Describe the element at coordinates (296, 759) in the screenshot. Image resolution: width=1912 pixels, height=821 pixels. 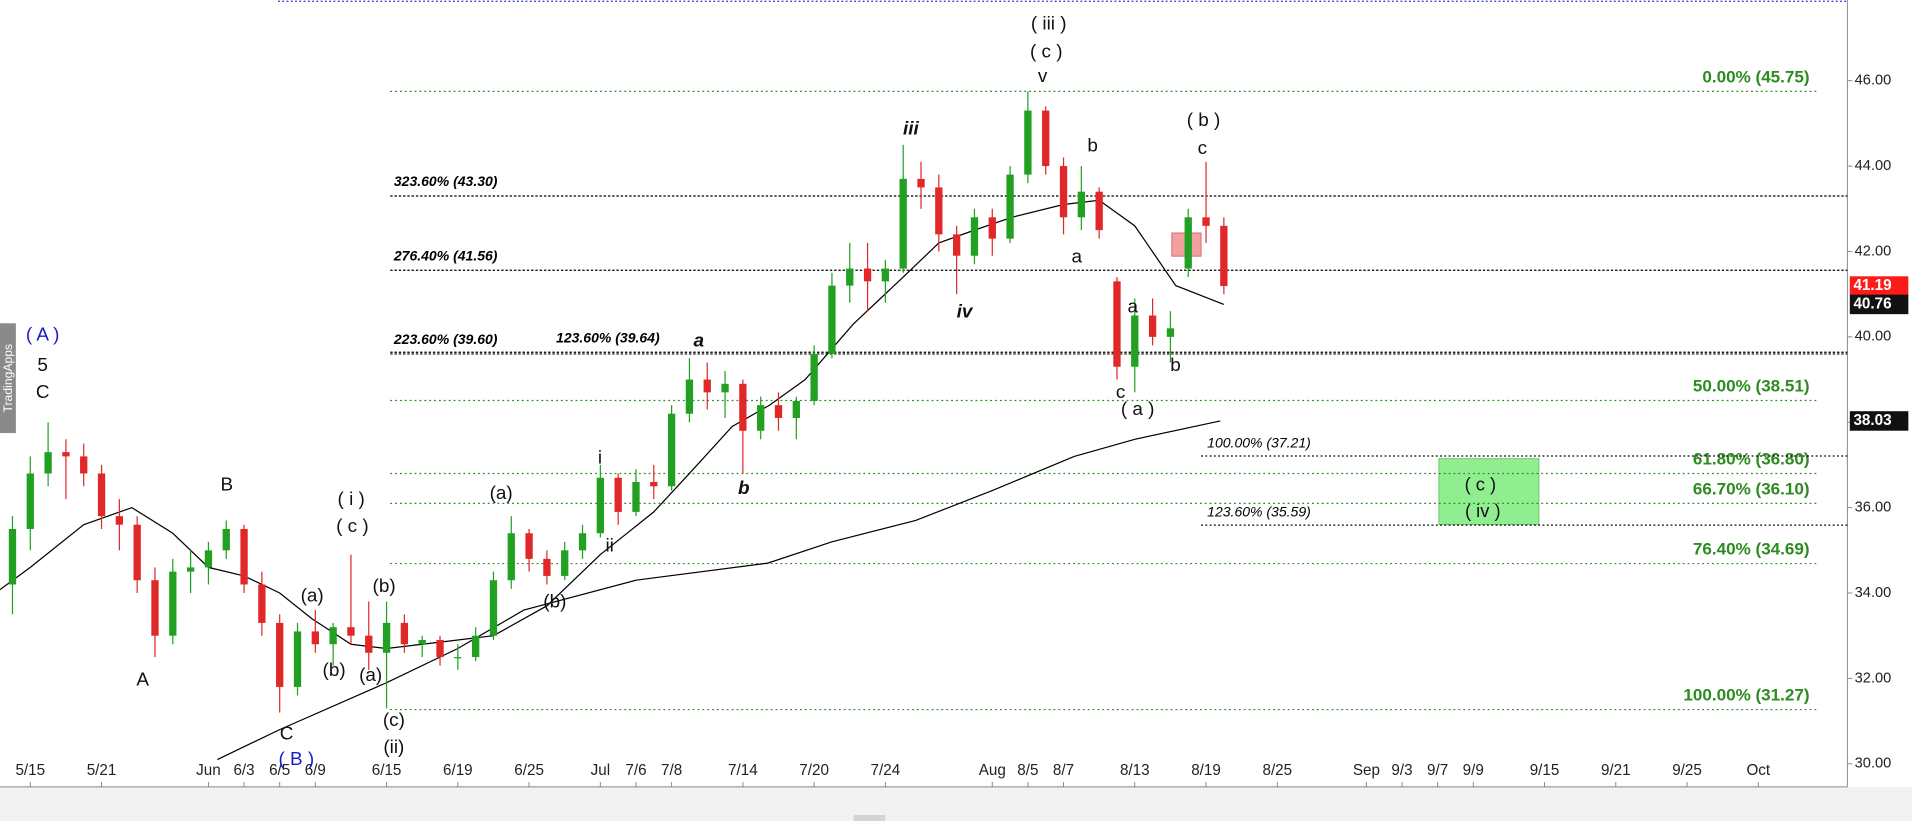
I see `wave-label: ( B )` at that location.